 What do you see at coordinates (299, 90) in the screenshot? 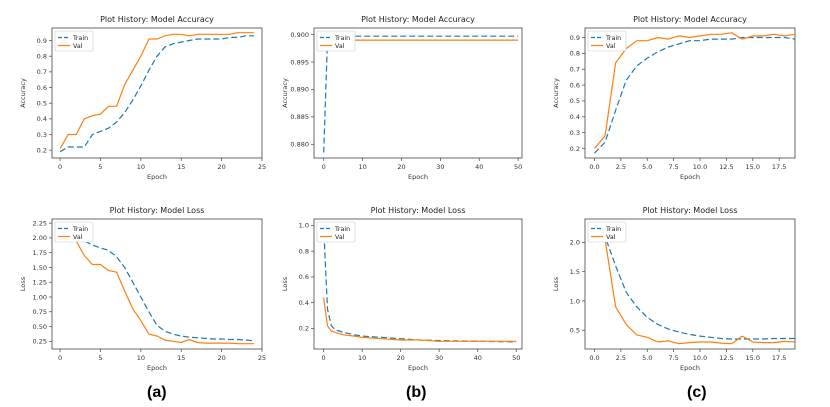
I see `y-tick-label: 0.890` at bounding box center [299, 90].